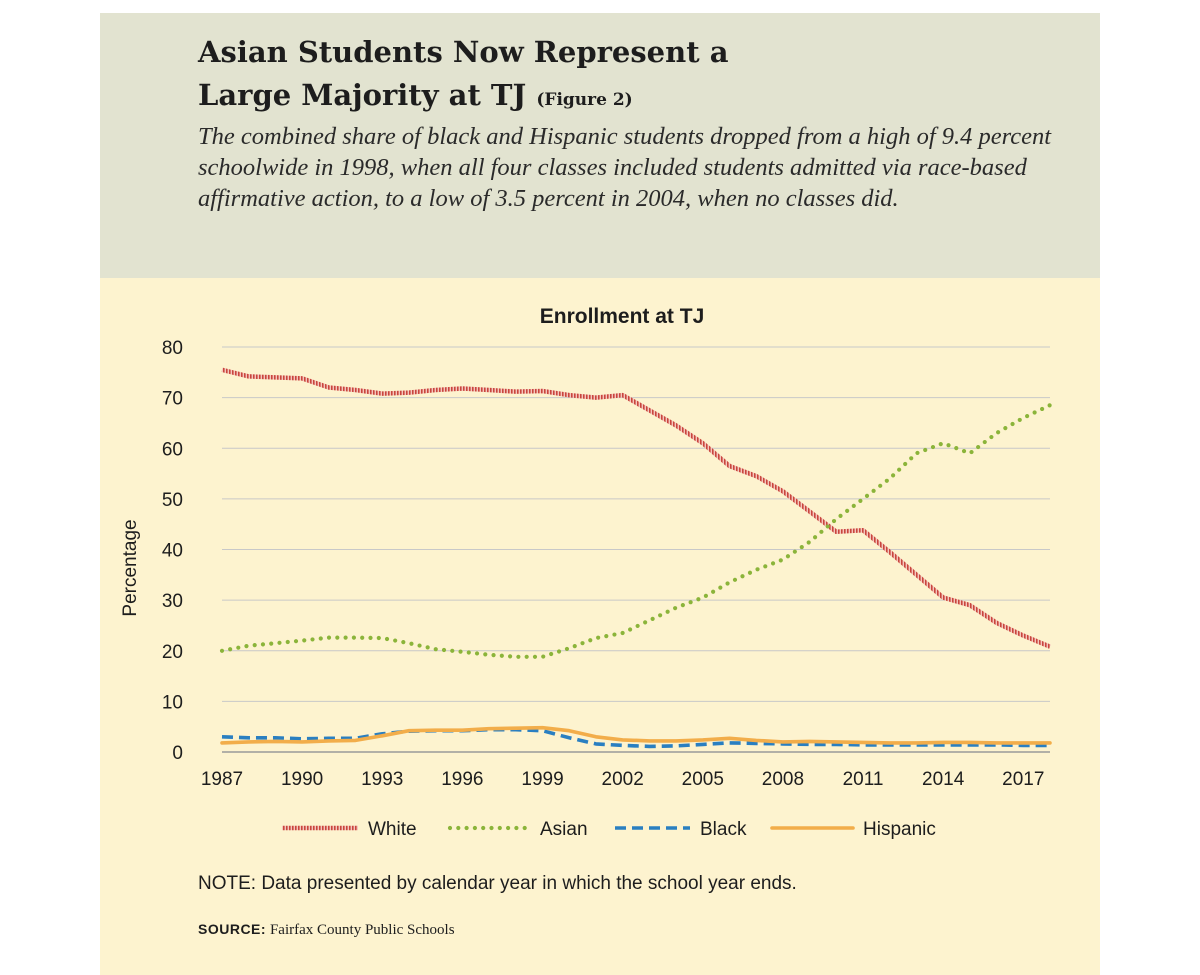  What do you see at coordinates (172, 551) in the screenshot?
I see `y-tick-label: 40` at bounding box center [172, 551].